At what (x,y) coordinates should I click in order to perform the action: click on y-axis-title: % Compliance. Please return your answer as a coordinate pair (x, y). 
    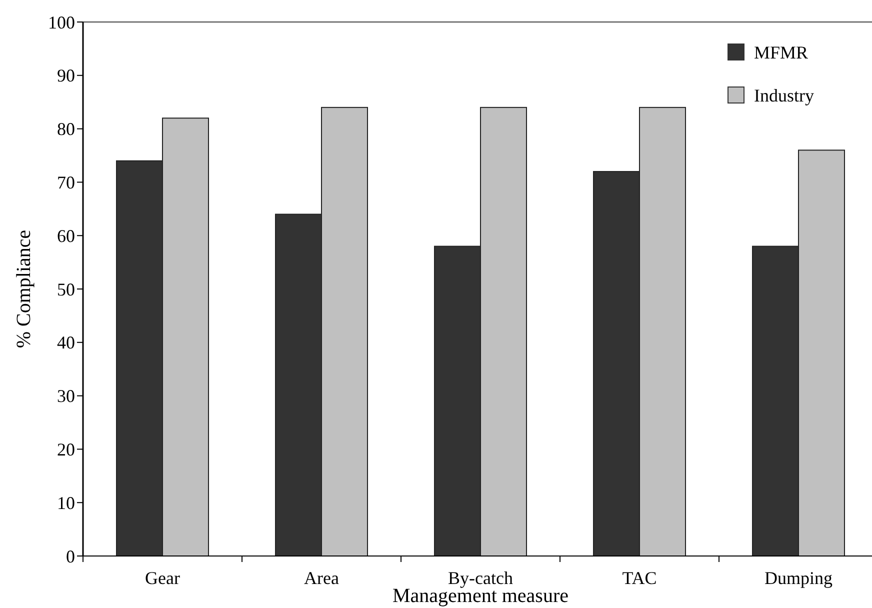
    Looking at the image, I should click on (24, 289).